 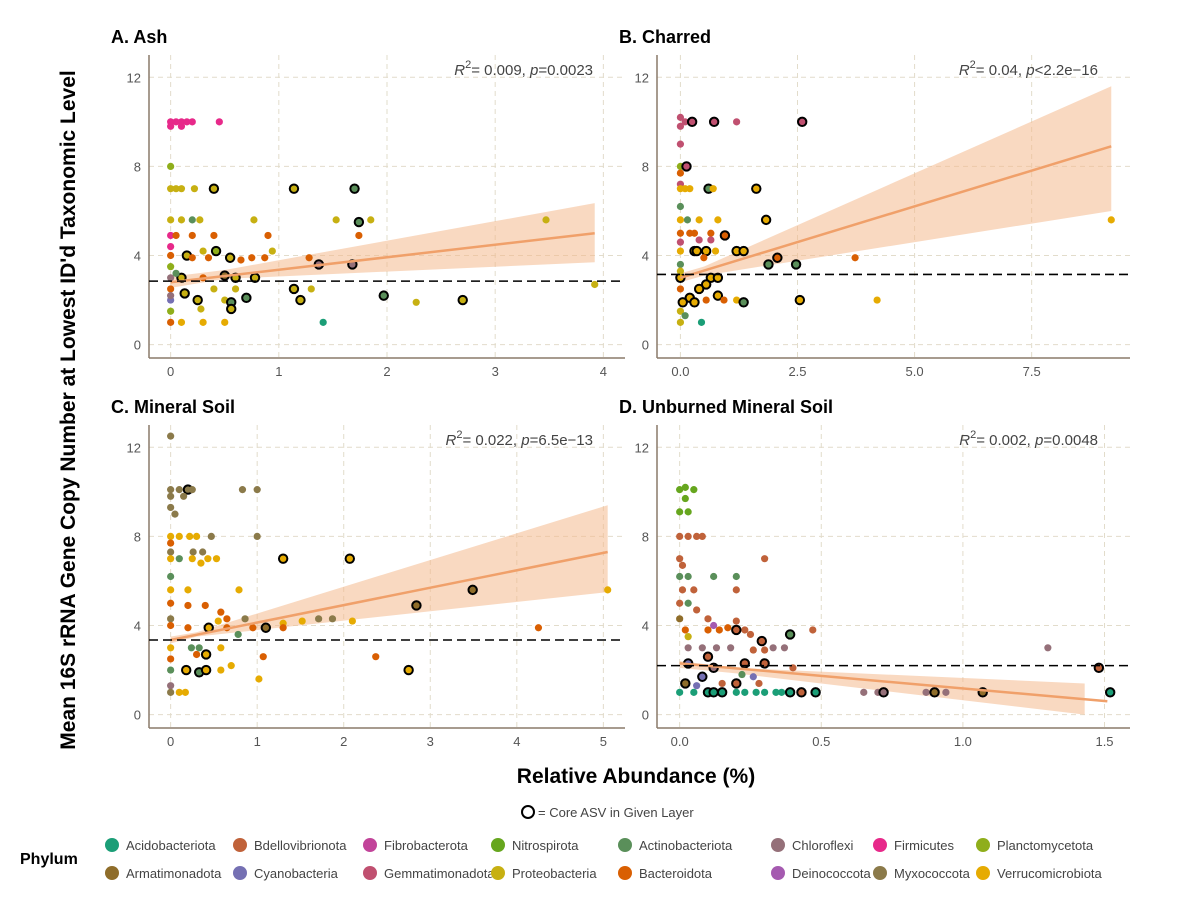 I want to click on confidence-band, so click(x=382, y=245).